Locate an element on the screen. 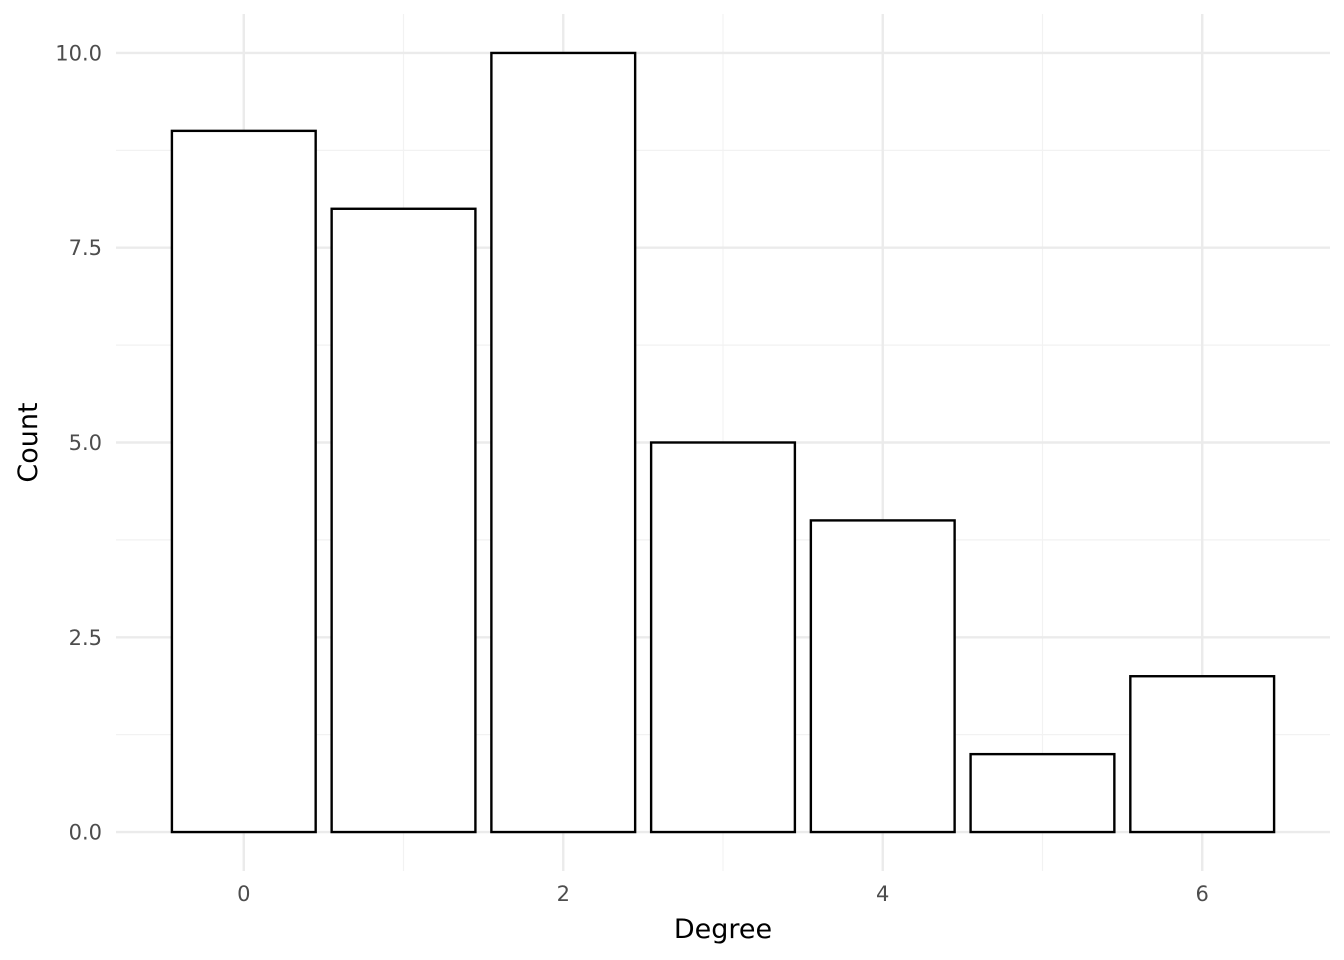 The width and height of the screenshot is (1344, 960). x-tick-label: 2 is located at coordinates (563, 894).